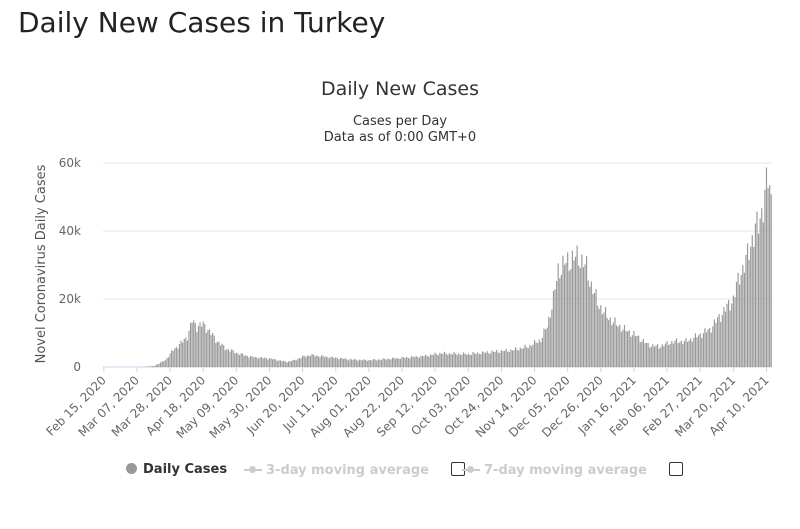 This screenshot has height=529, width=800. I want to click on legend-item-3-day-average: 3-day moving average, so click(354, 470).